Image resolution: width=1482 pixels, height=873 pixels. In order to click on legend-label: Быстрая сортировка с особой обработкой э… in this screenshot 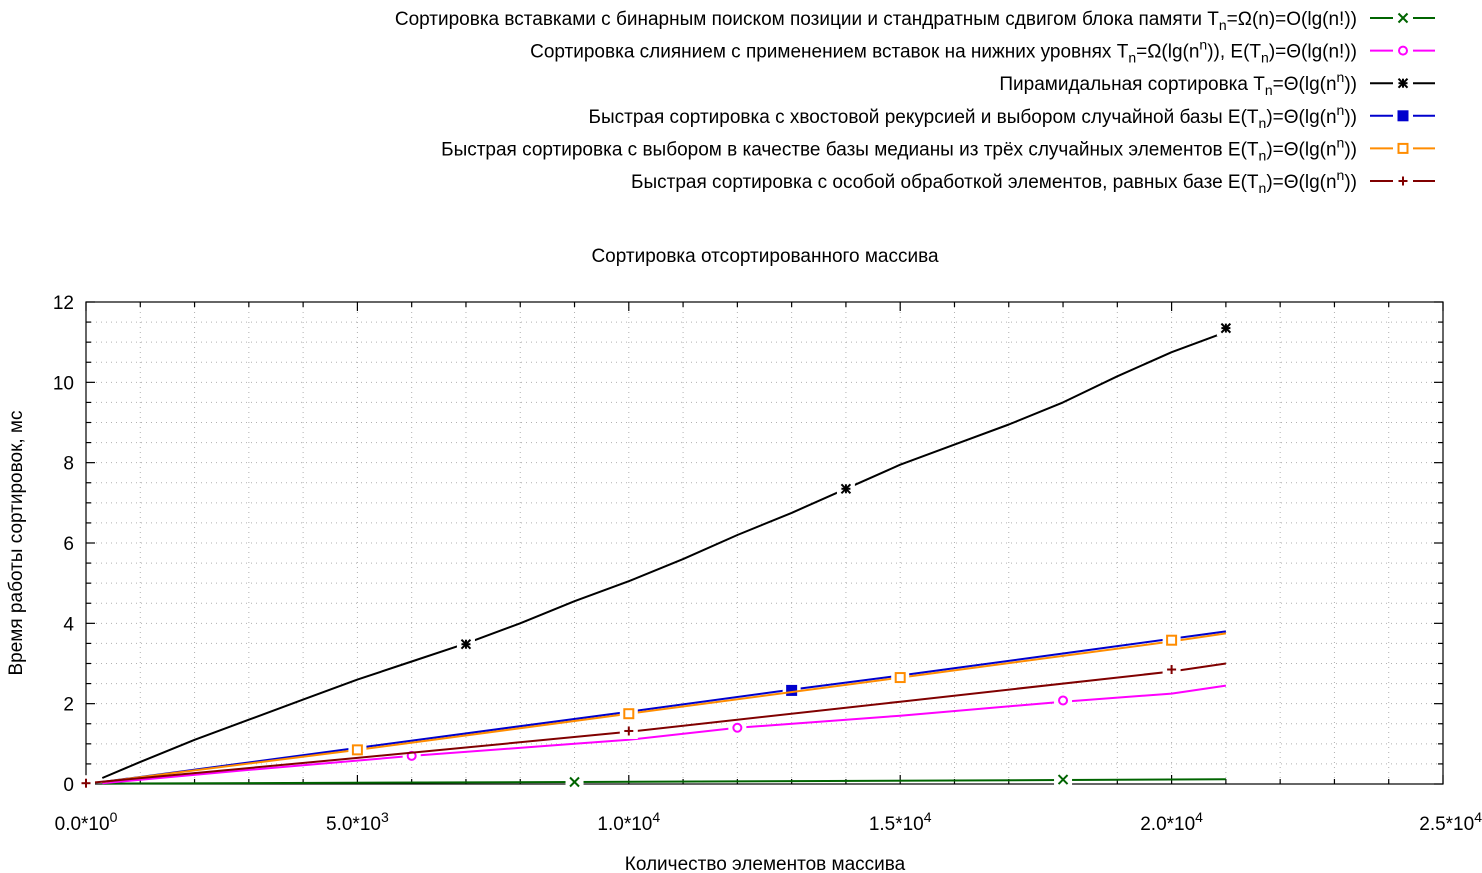, I will do `click(994, 181)`.